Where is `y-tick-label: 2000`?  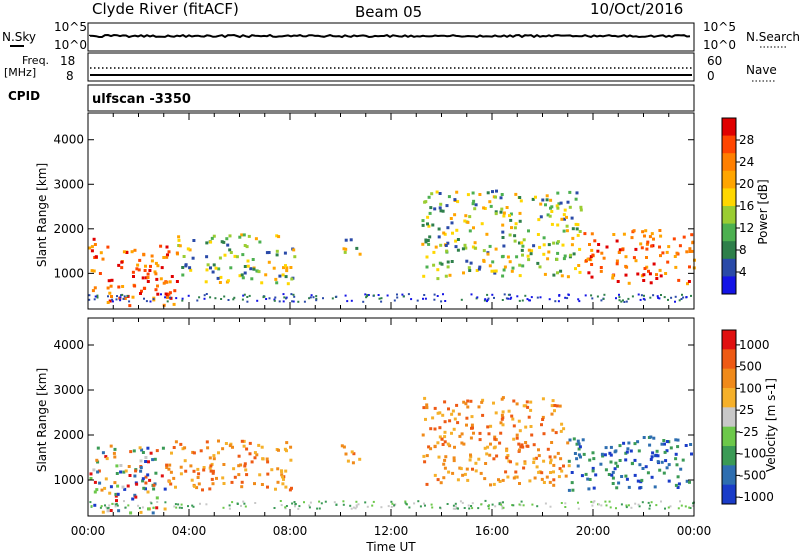 y-tick-label: 2000 is located at coordinates (68, 435).